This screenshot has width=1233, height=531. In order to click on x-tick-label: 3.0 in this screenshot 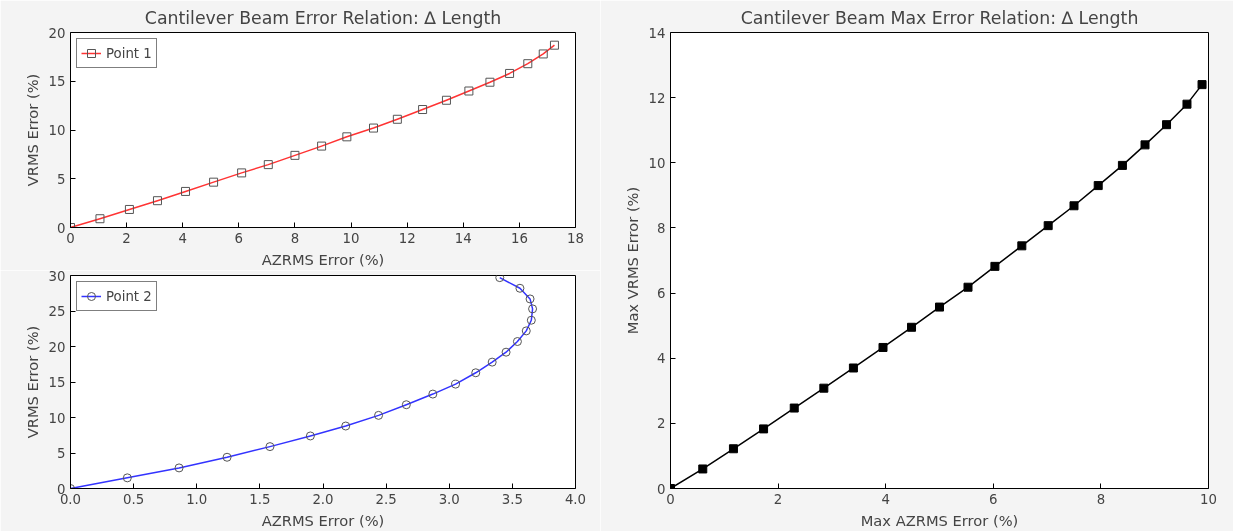, I will do `click(449, 499)`.